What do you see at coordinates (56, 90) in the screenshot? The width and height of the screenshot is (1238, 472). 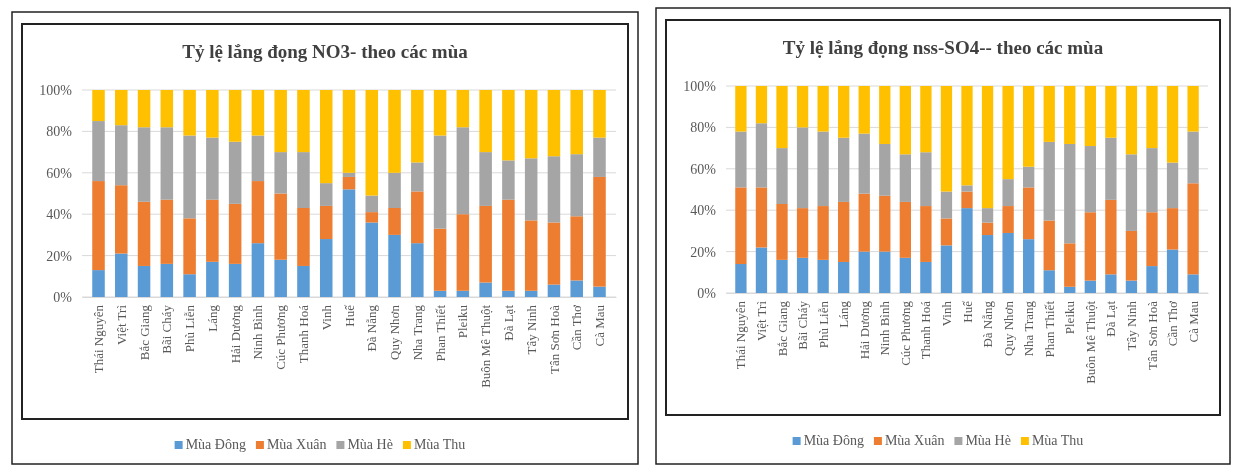 I see `y-tick-label: 100%` at bounding box center [56, 90].